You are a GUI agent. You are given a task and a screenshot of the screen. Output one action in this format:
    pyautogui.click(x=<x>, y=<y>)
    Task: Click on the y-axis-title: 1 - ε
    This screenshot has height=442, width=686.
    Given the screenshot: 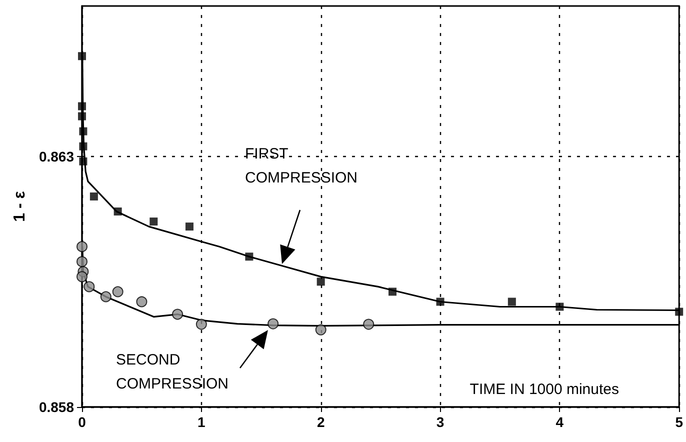 What is the action you would take?
    pyautogui.click(x=20, y=206)
    